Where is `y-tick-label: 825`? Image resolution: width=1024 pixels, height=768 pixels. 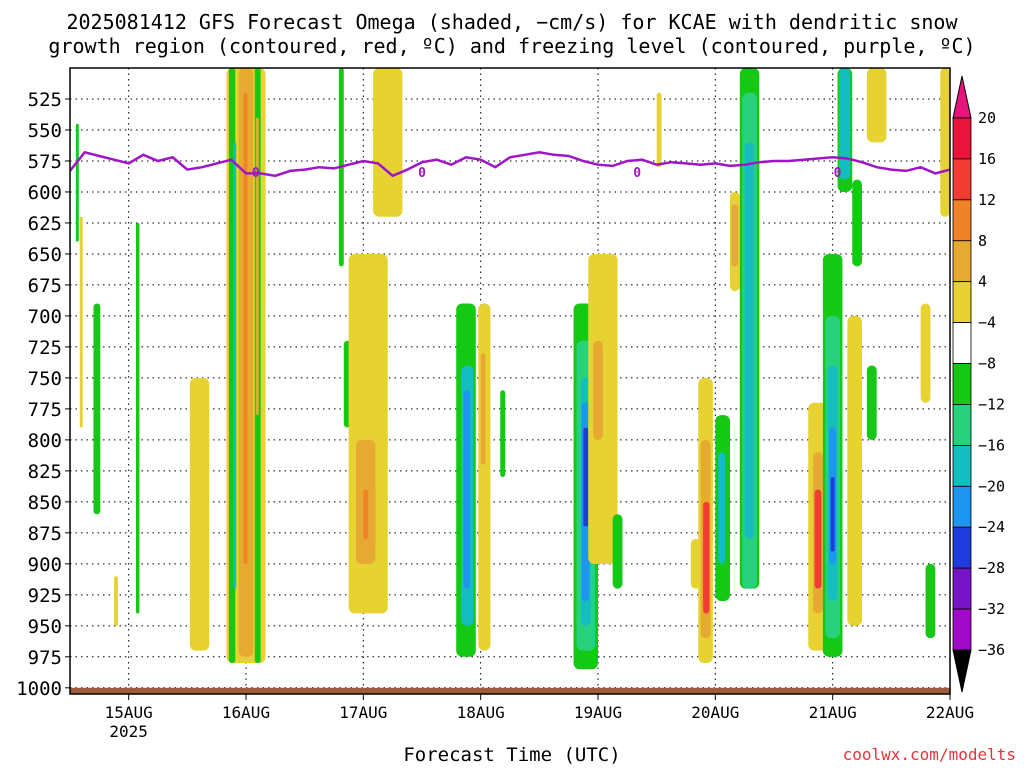
y-tick-label: 825 is located at coordinates (45, 472).